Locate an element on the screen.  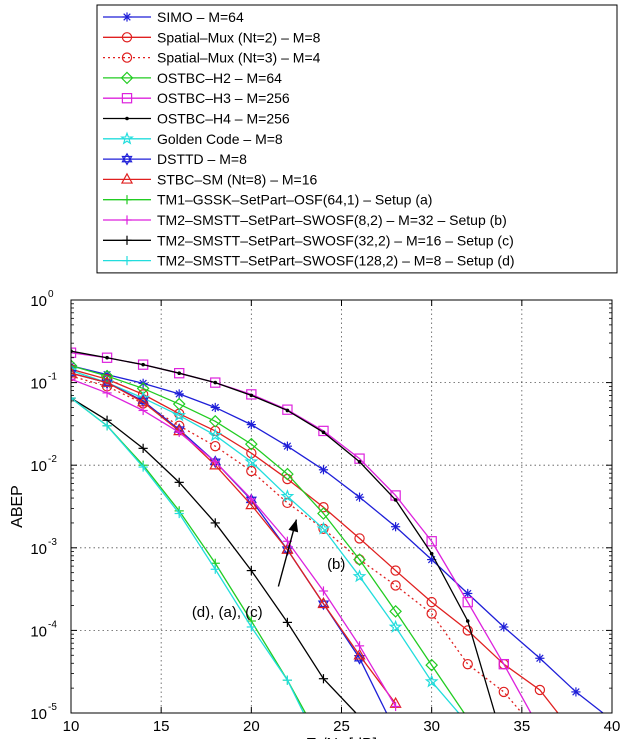
x-tick-label: 35 is located at coordinates (521, 726).